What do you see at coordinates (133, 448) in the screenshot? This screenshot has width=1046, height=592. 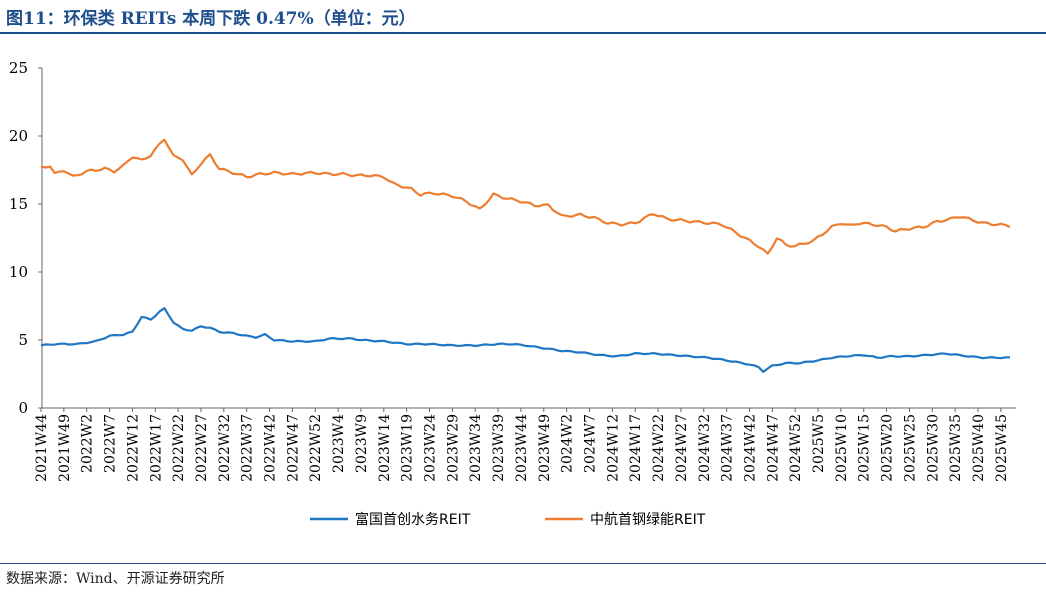 I see `x-tick-label: 2022W12` at bounding box center [133, 448].